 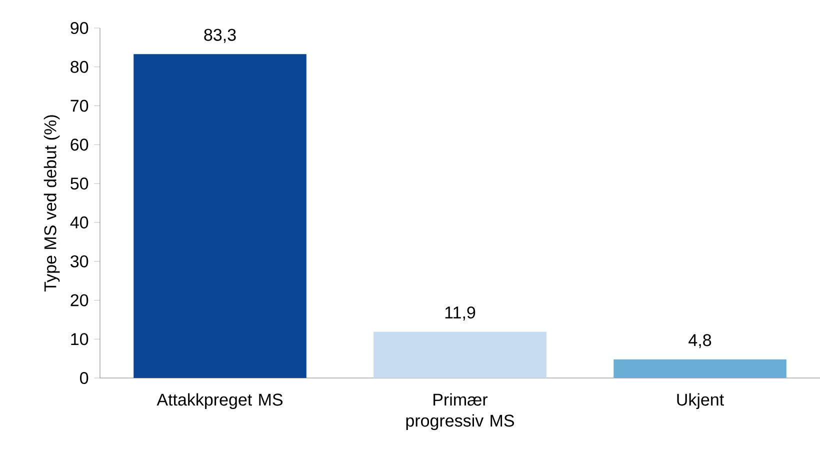 What do you see at coordinates (460, 313) in the screenshot?
I see `data-label: 11,9` at bounding box center [460, 313].